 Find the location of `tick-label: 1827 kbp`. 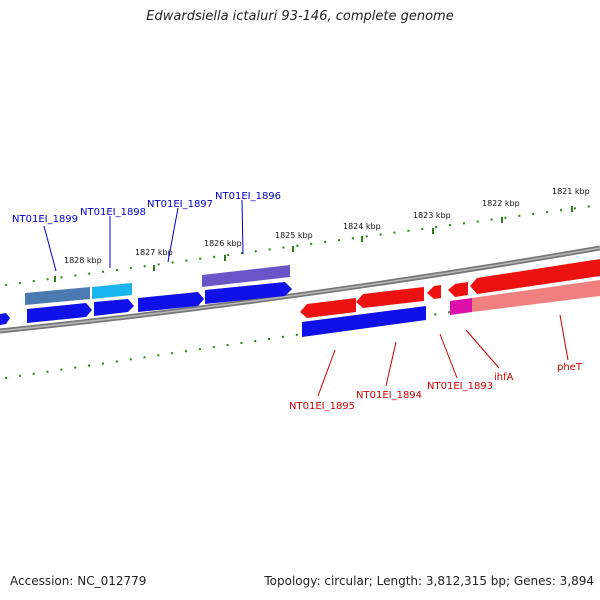

tick-label: 1827 kbp is located at coordinates (154, 252).